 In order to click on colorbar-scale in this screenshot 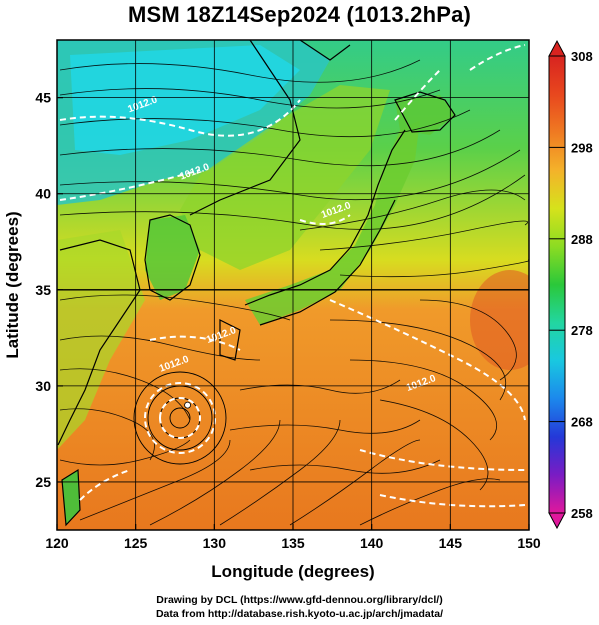, I will do `click(557, 284)`.